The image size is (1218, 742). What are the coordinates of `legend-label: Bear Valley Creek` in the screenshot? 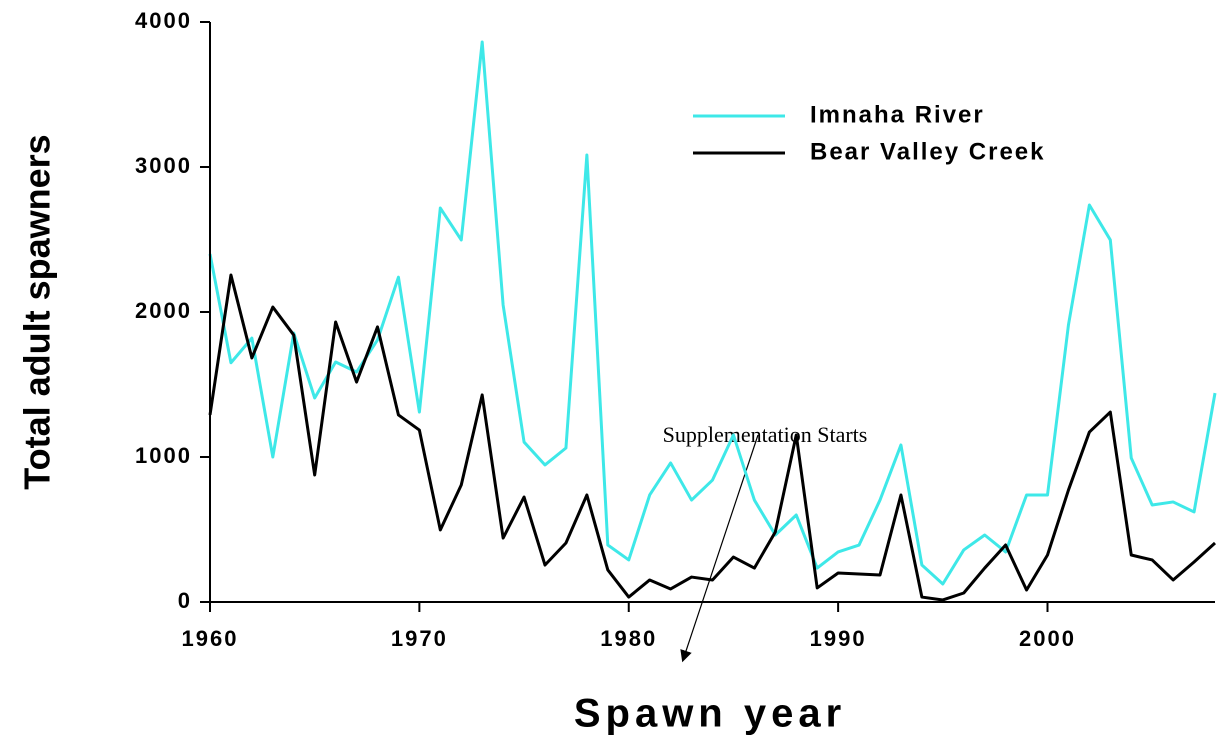 It's located at (927, 151).